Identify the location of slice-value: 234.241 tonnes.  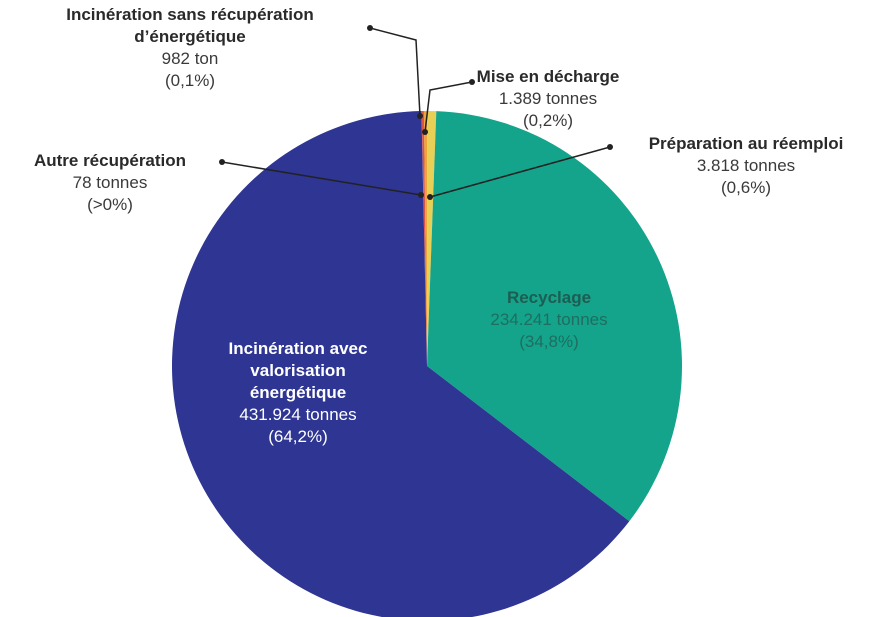
(549, 319).